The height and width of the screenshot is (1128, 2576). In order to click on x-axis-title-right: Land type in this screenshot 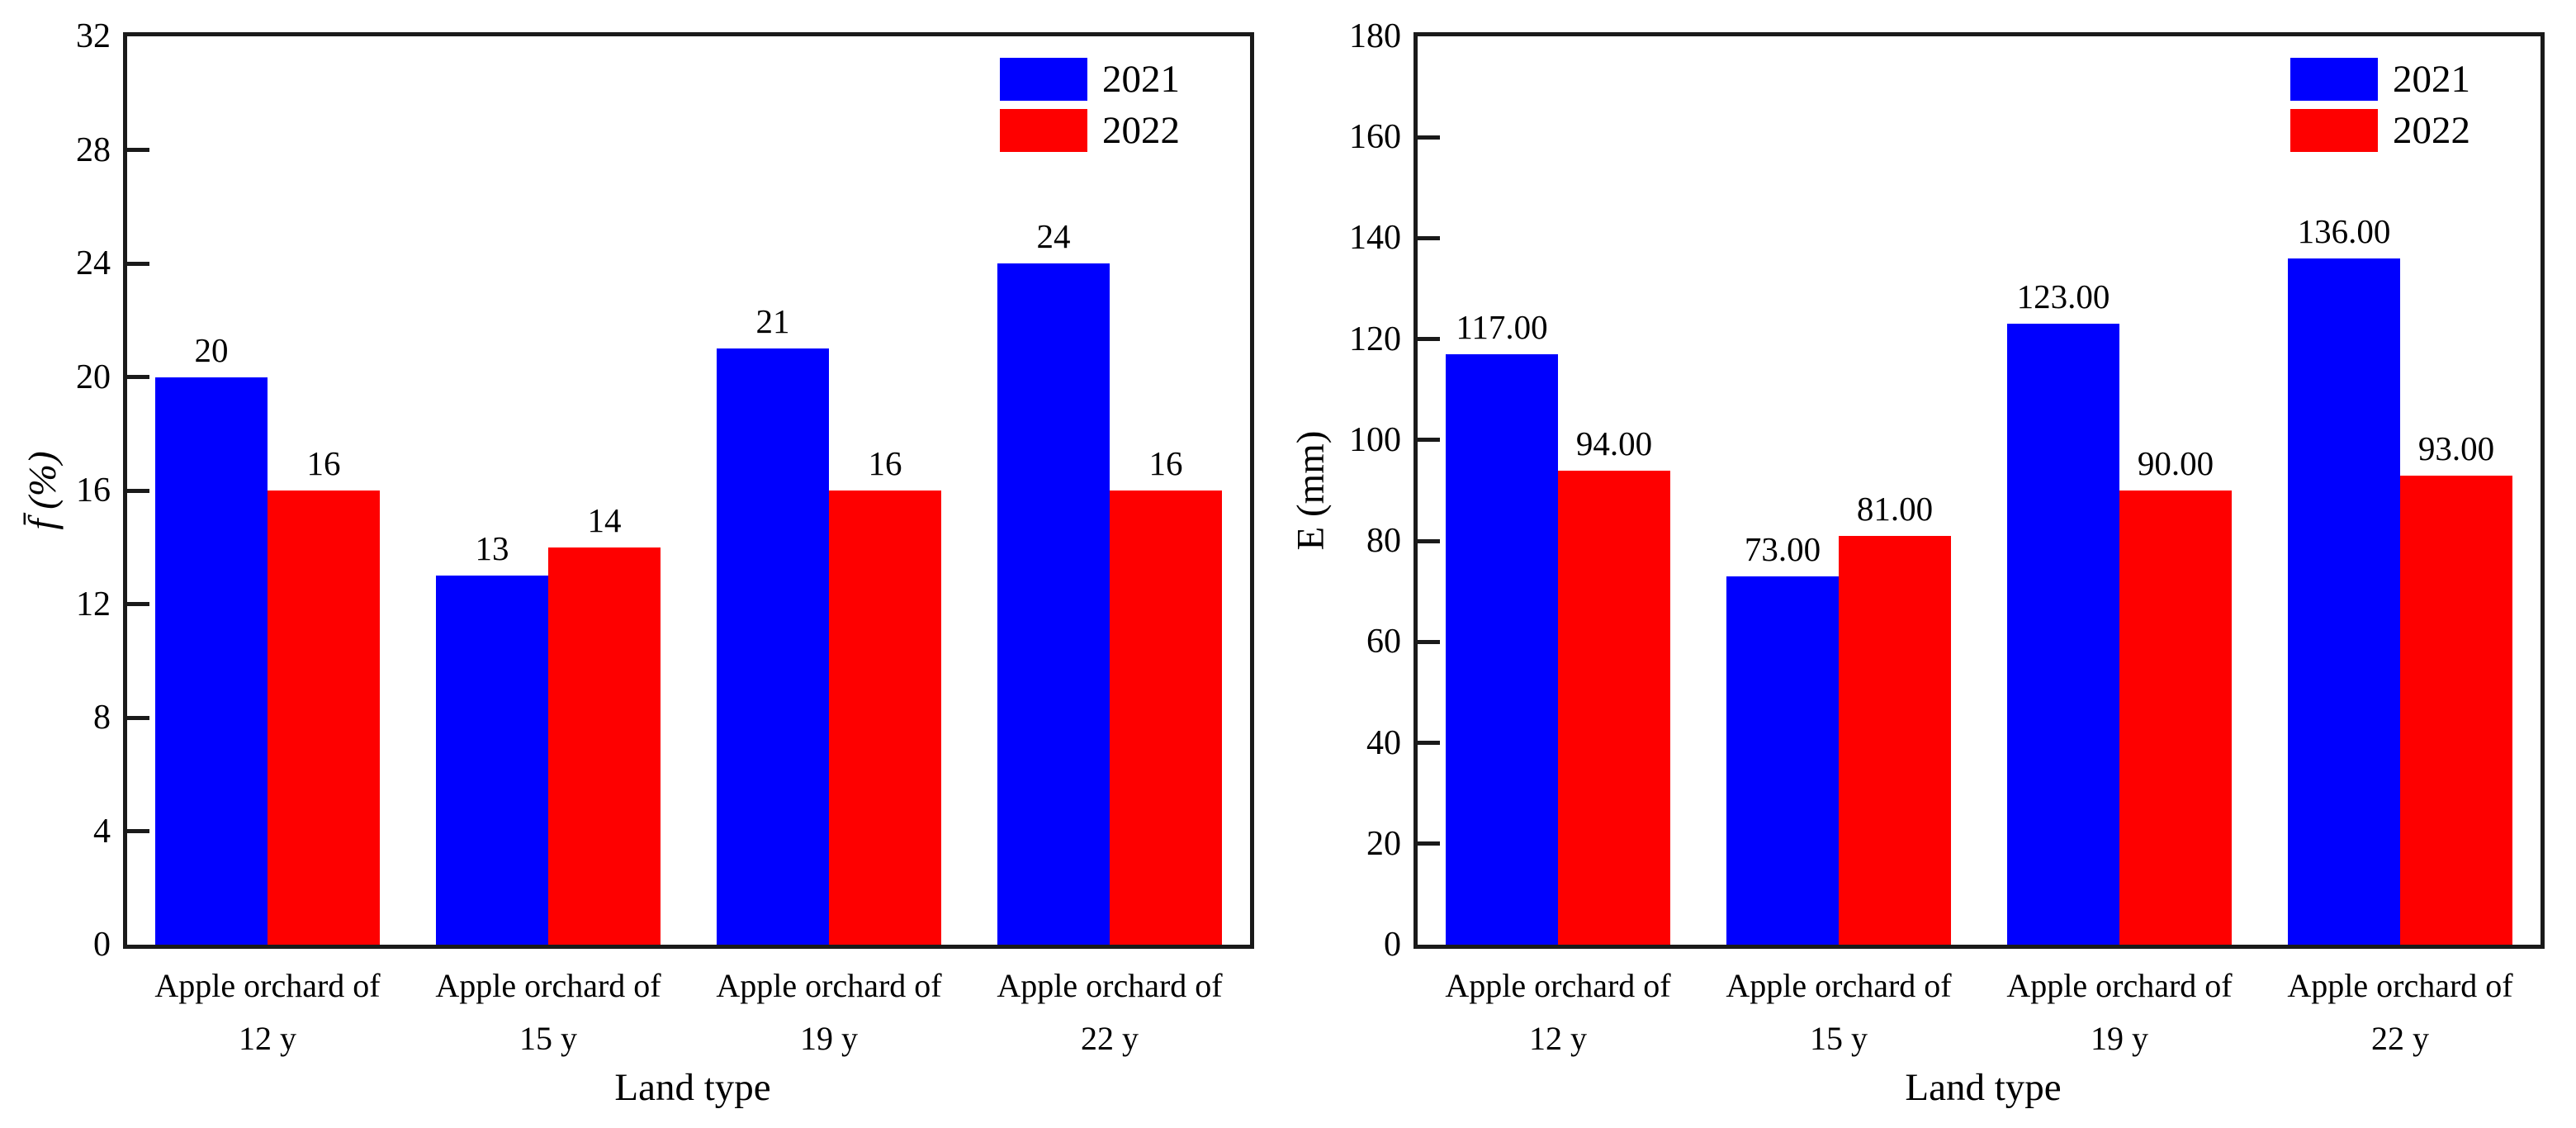, I will do `click(1983, 1088)`.